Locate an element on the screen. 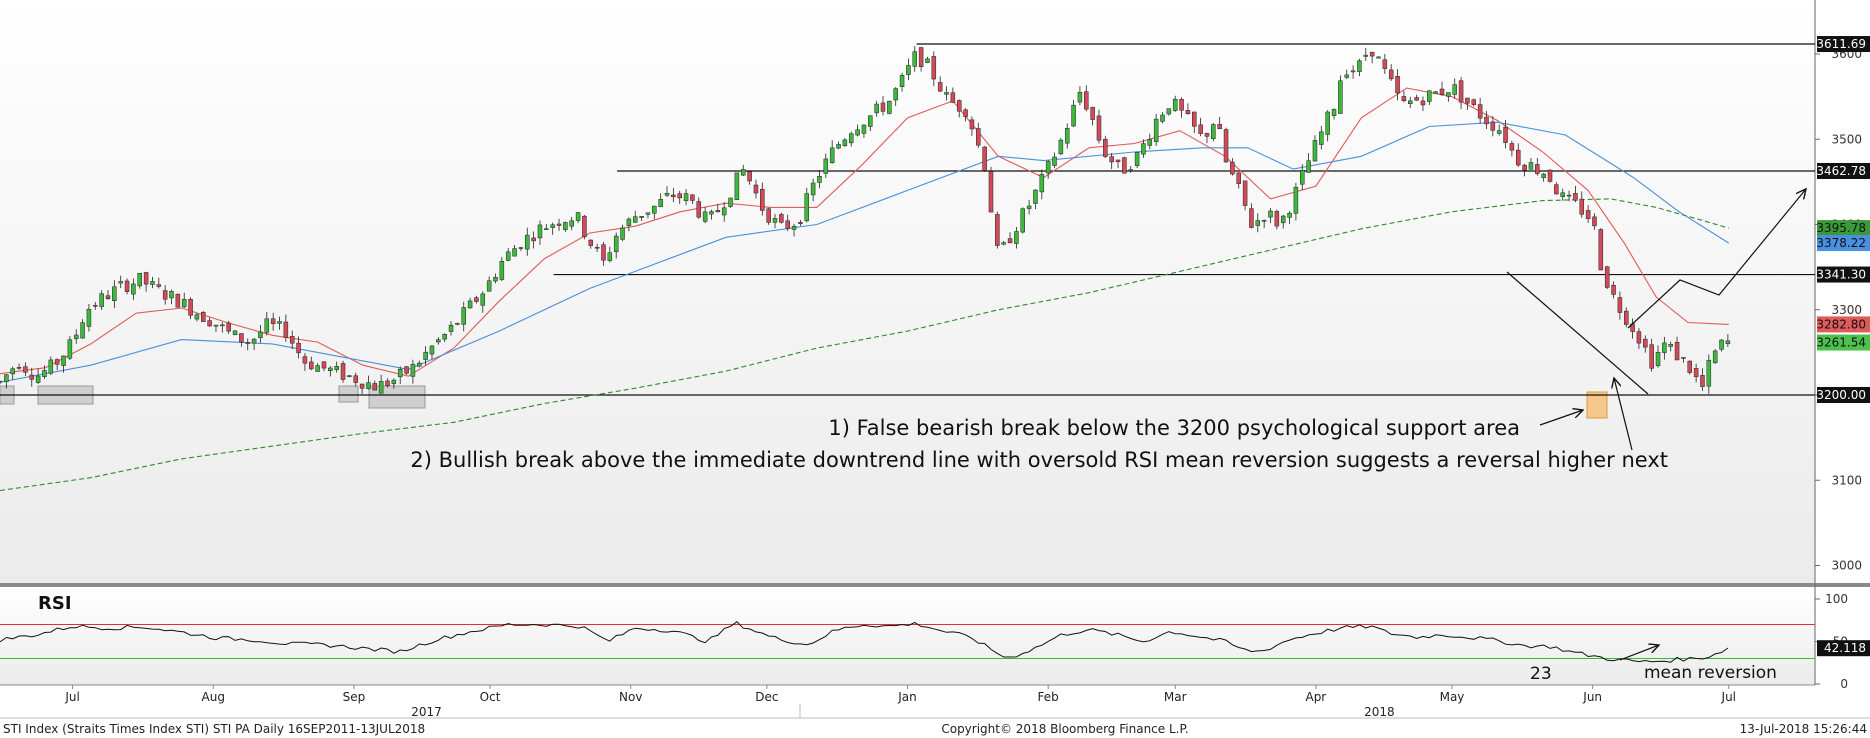 The height and width of the screenshot is (738, 1870). month-label: Jul is located at coordinates (1728, 697).